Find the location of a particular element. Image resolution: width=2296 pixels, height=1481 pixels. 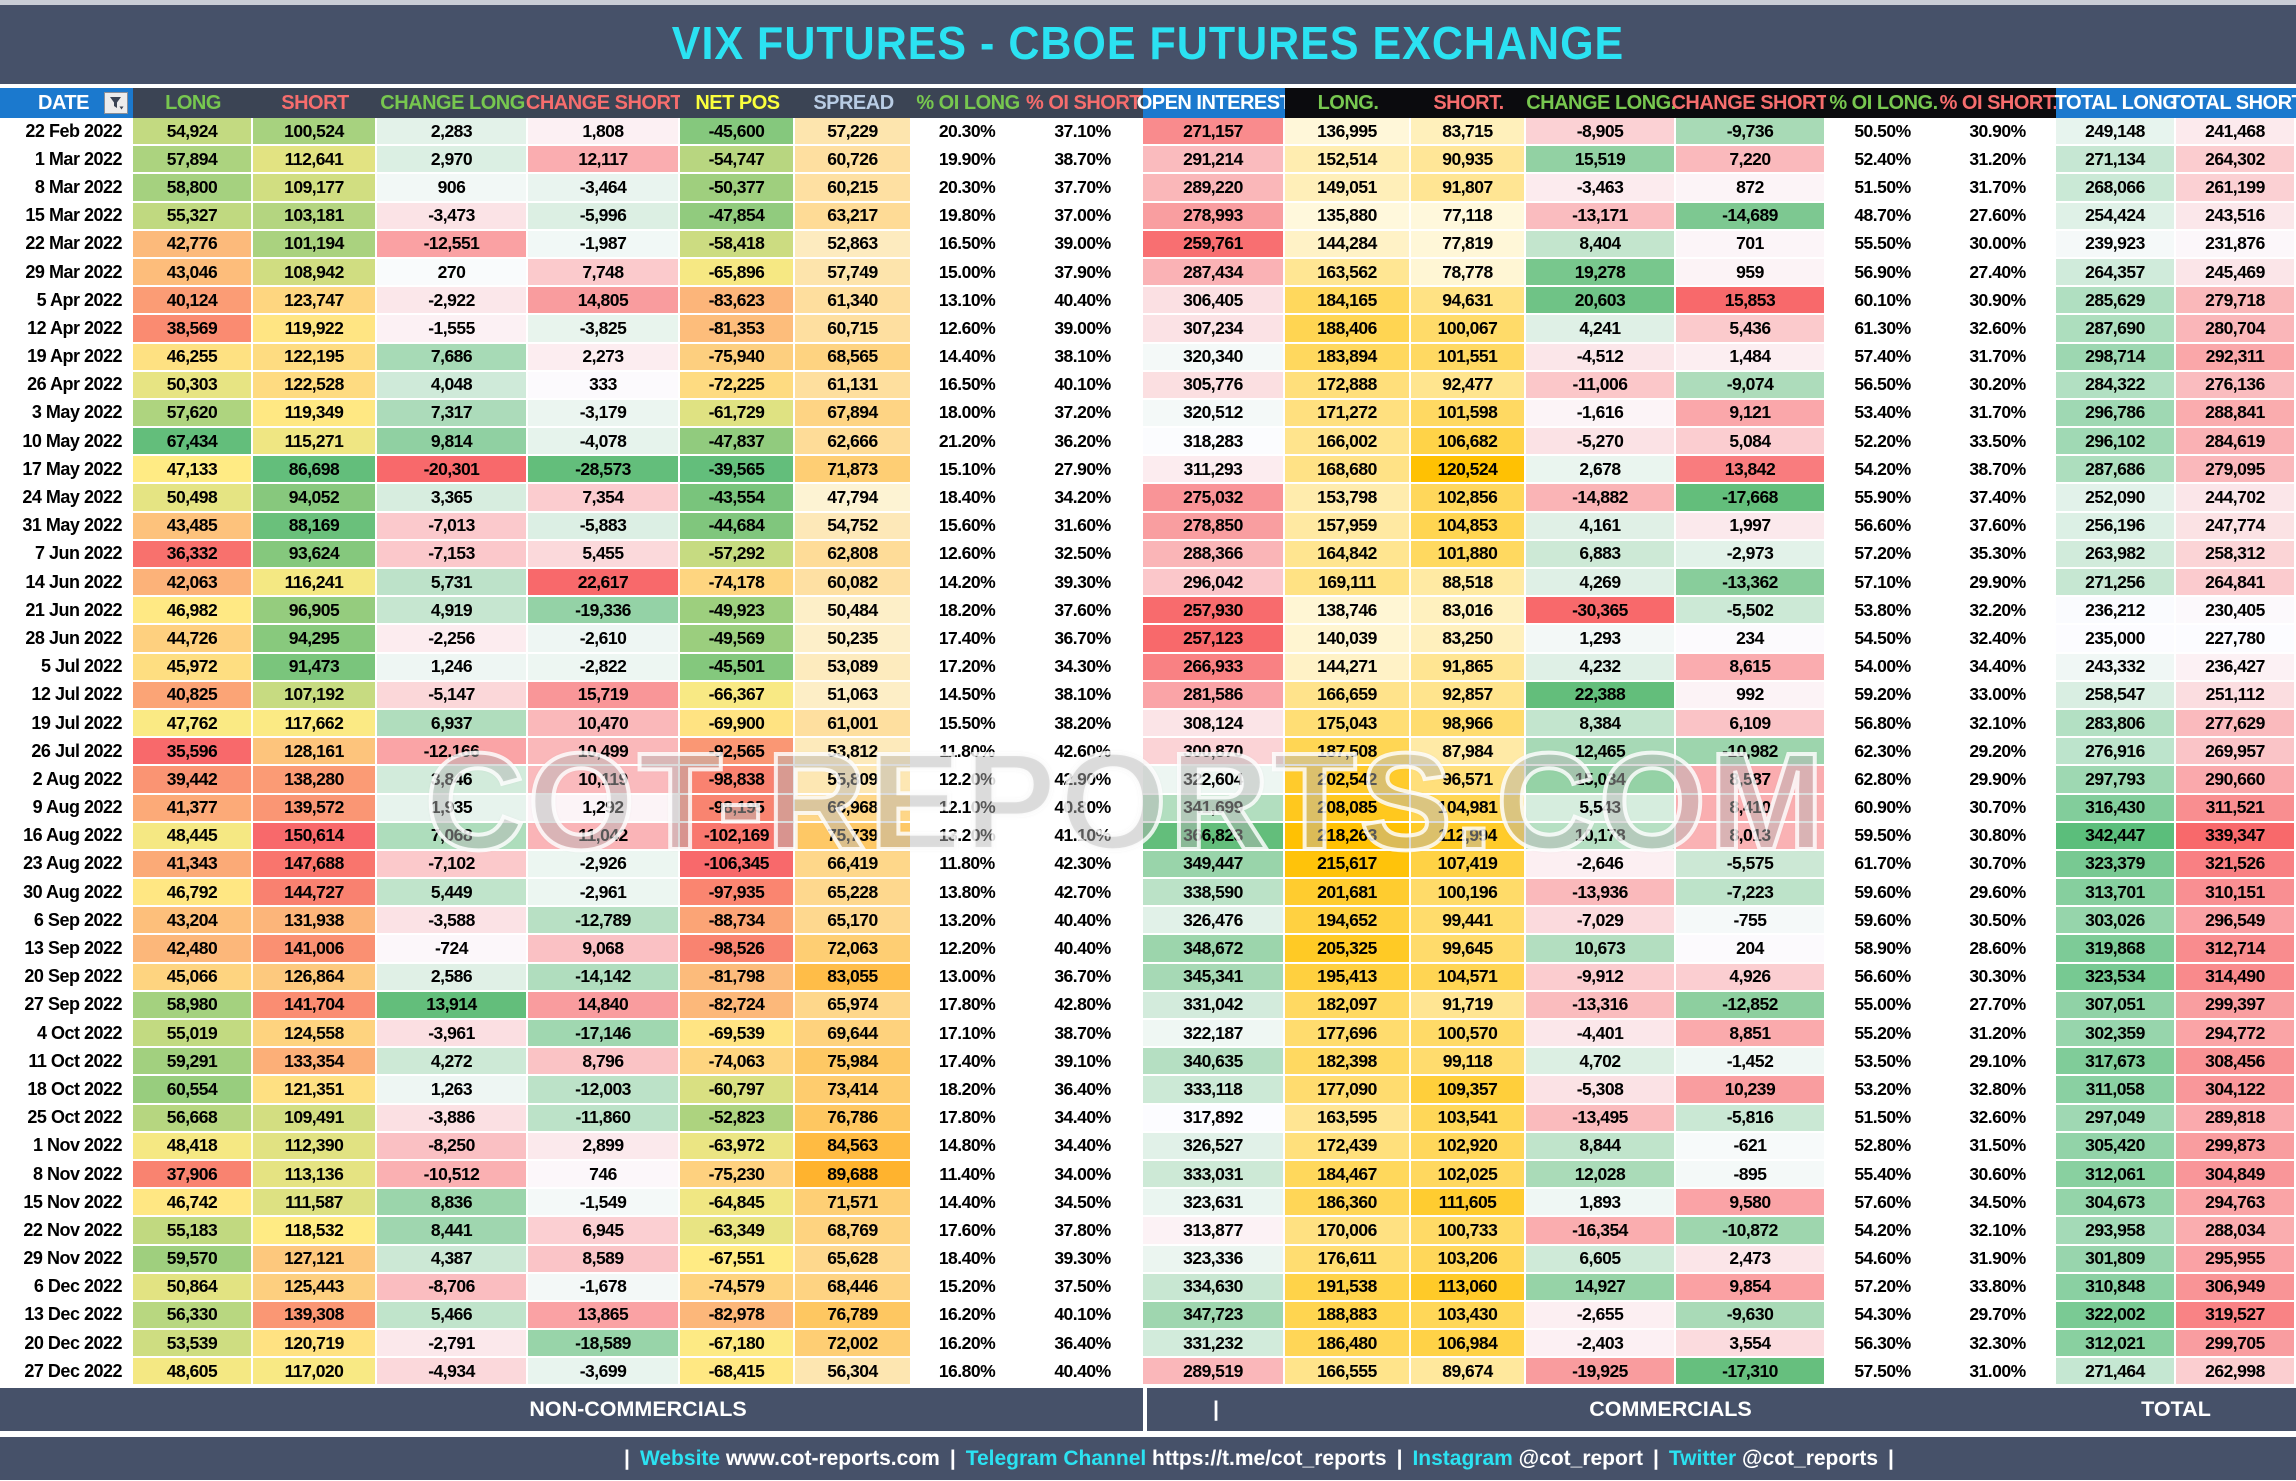

cell-oi: 278,850 is located at coordinates (1214, 526).